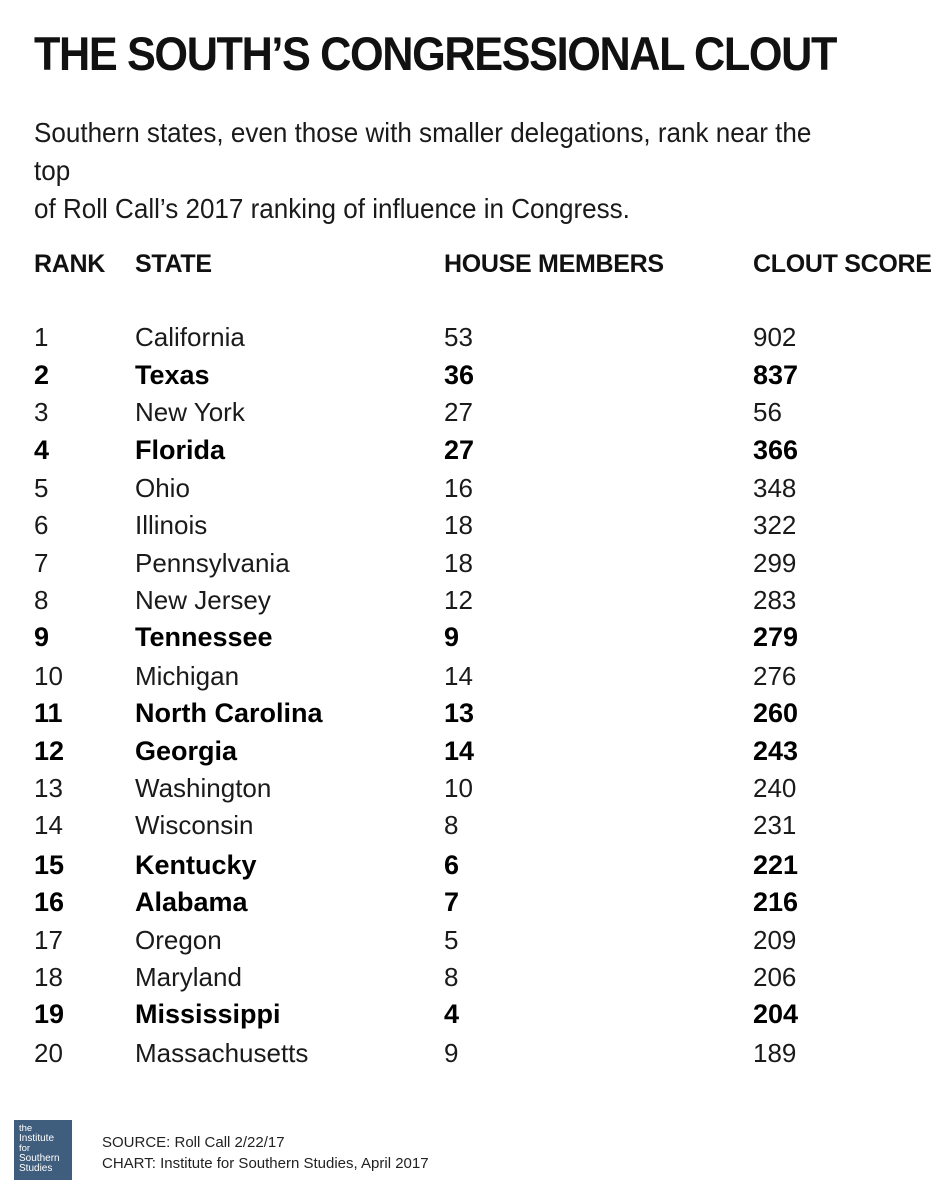 This screenshot has width=932, height=1200. I want to click on state-cell: North Carolina, so click(229, 712).